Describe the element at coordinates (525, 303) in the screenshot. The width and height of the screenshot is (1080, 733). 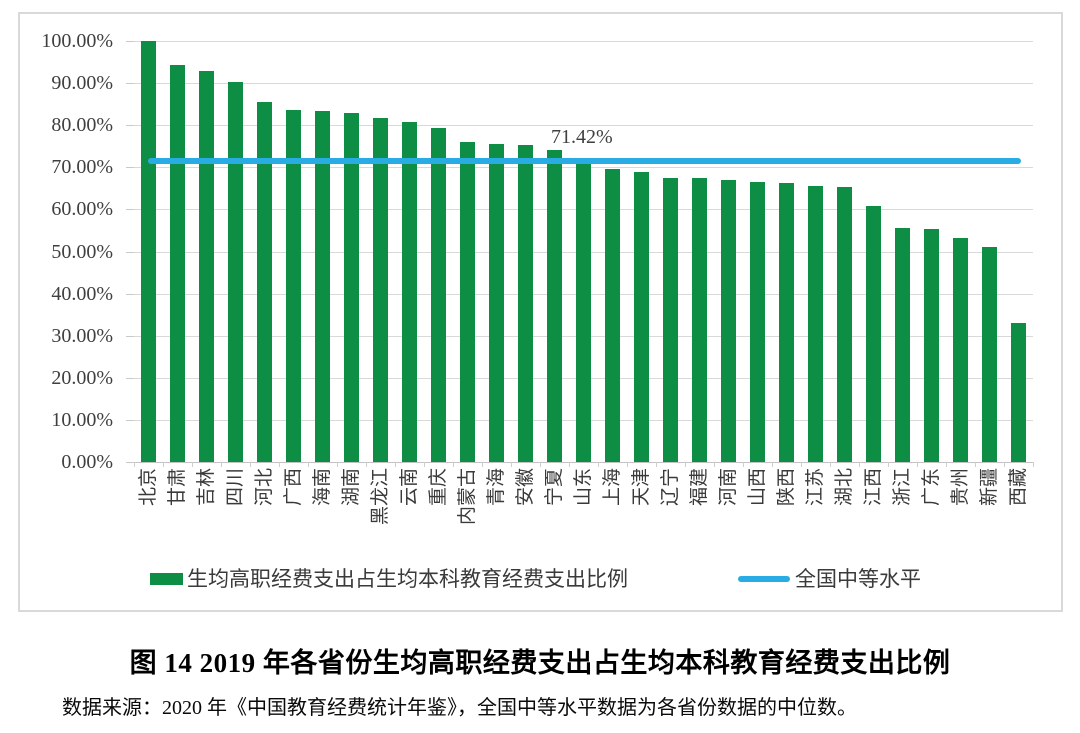
I see `bar-安徽` at that location.